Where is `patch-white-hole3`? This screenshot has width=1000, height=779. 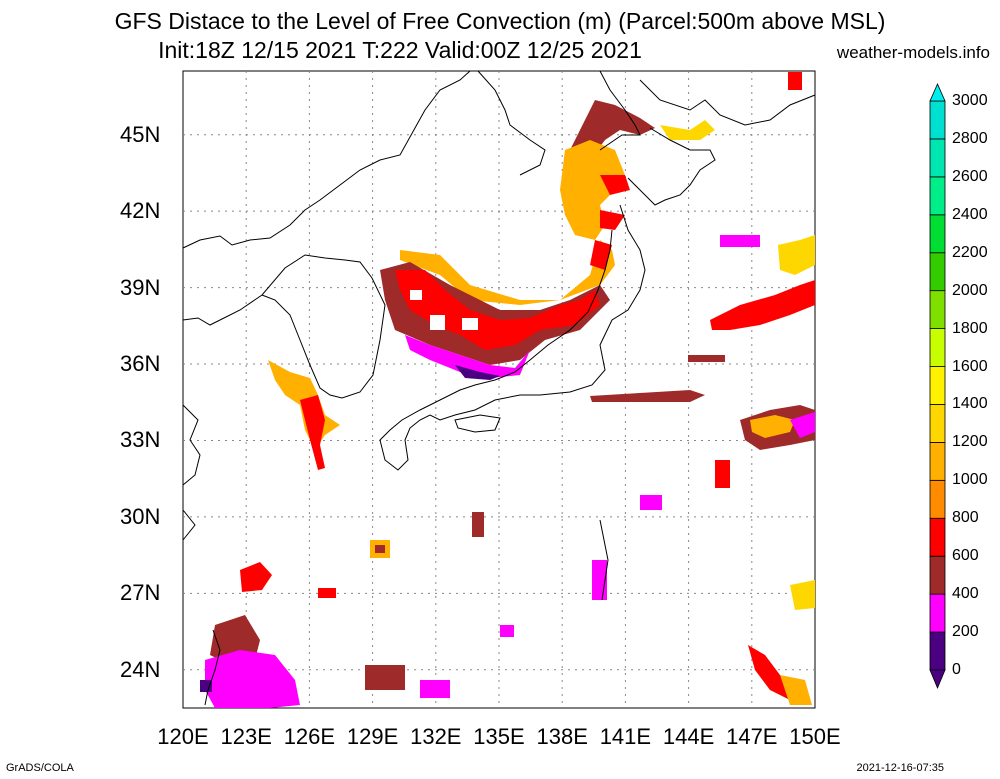 patch-white-hole3 is located at coordinates (416, 295).